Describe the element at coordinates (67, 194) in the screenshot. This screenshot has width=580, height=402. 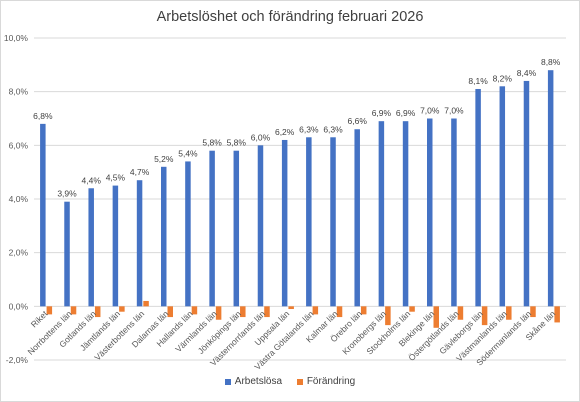
I see `data-label: 3,9%` at that location.